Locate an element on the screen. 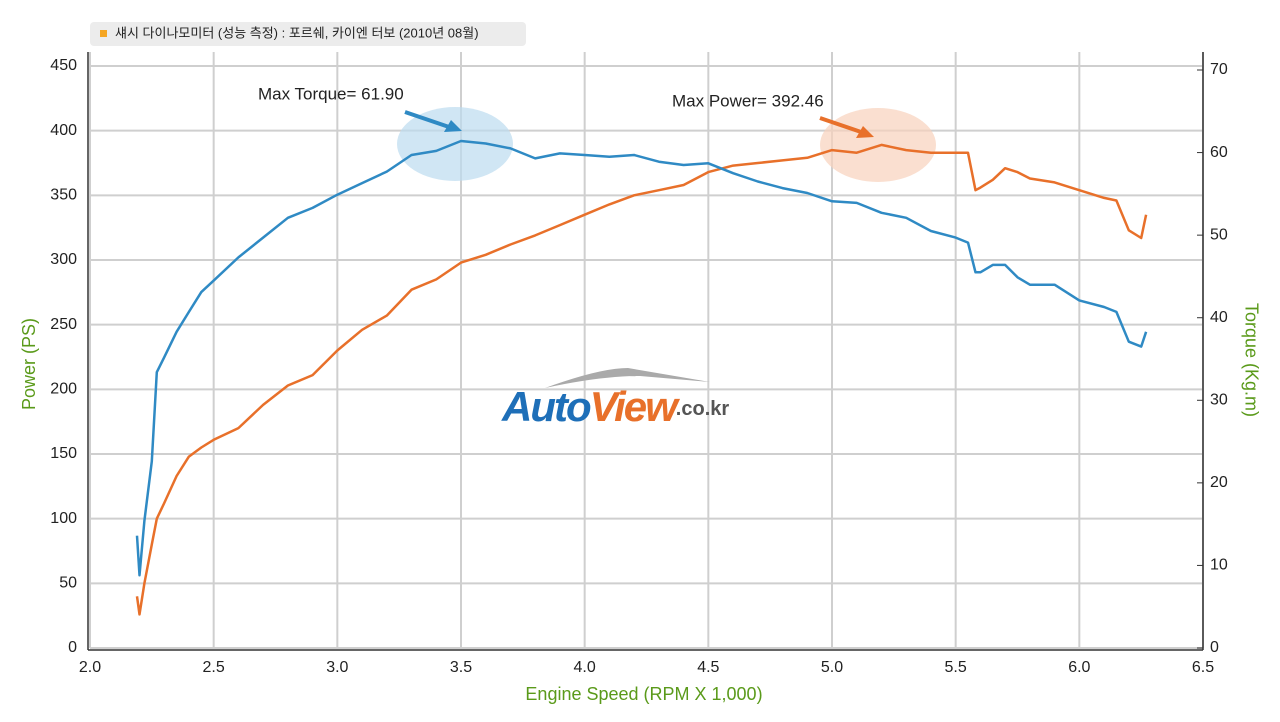 The image size is (1280, 722). y-tick-label: 400 is located at coordinates (63, 130).